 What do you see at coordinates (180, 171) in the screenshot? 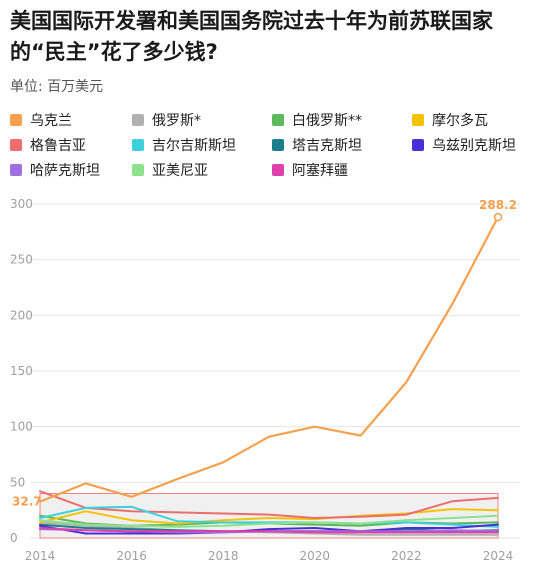
I see `legend-label: 亚美尼亚` at bounding box center [180, 171].